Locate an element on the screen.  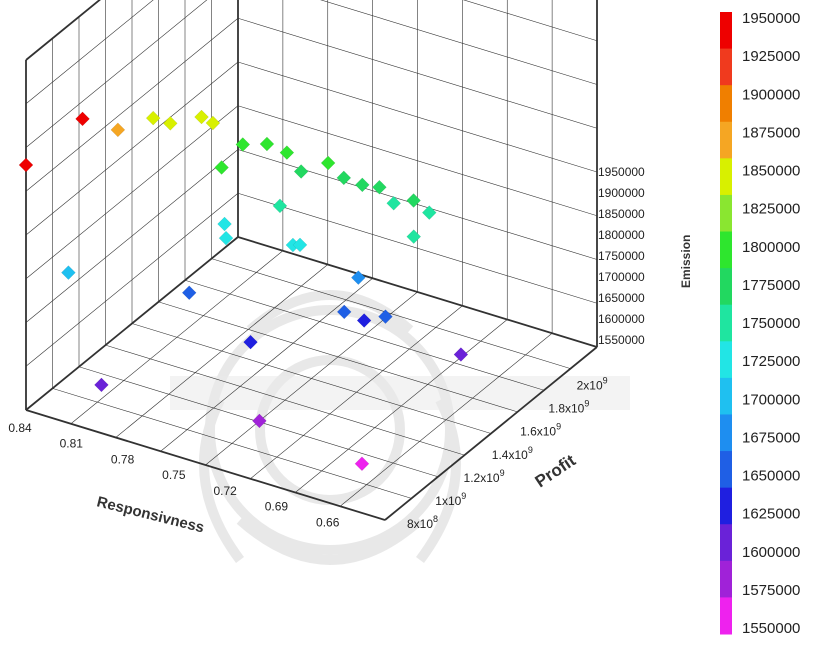
colorbar-tick-label: 1625000 is located at coordinates (771, 514).